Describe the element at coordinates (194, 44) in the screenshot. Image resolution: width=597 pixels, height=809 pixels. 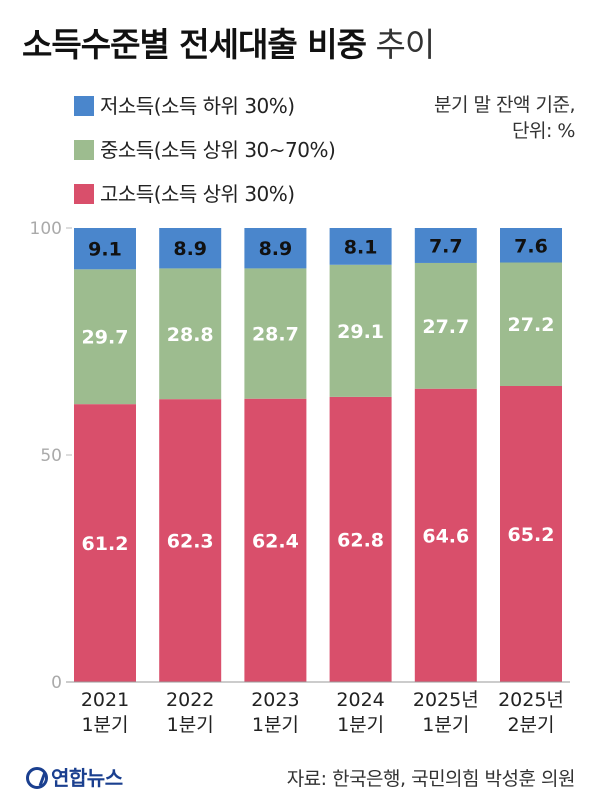
I see `title-main: 소득수준별 전세대출 비중` at that location.